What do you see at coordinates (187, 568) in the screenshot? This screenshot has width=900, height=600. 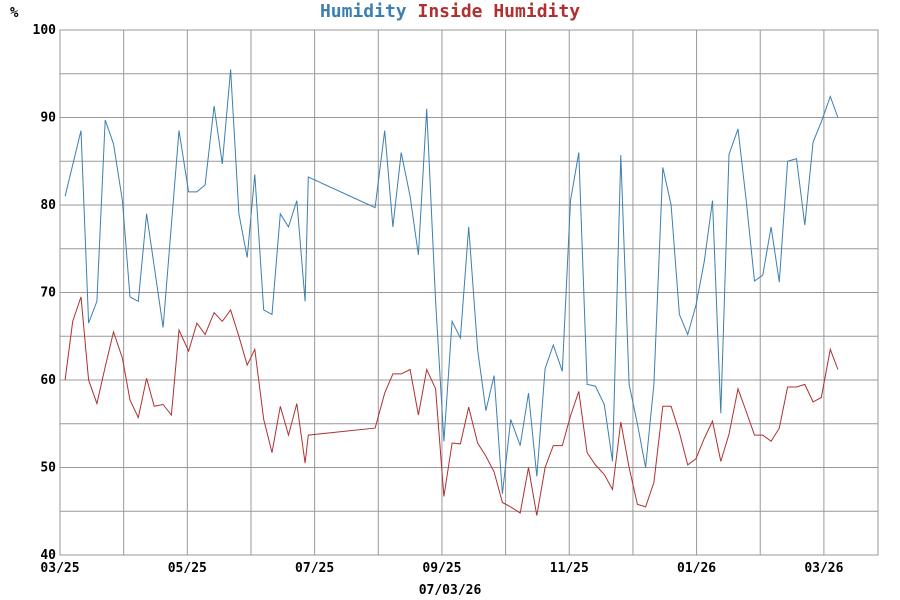 I see `x-tick-label: 05/25` at bounding box center [187, 568].